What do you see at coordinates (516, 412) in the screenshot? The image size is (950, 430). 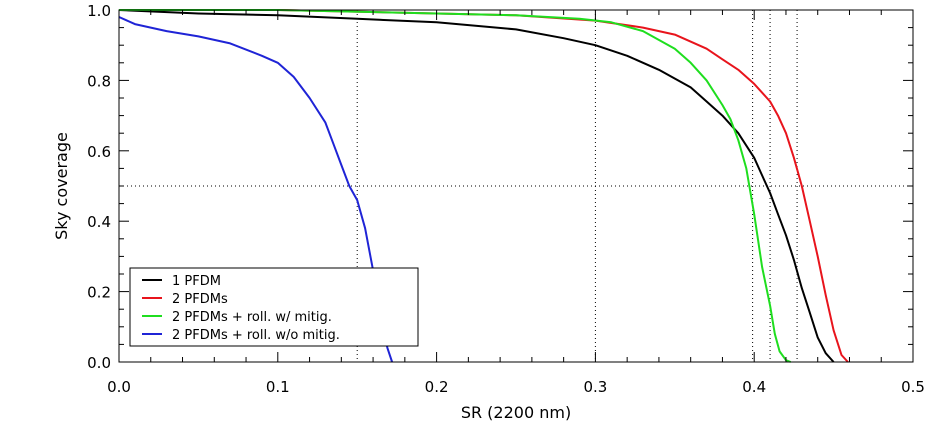 I see `x-axis-label: SR (2200 nm)` at bounding box center [516, 412].